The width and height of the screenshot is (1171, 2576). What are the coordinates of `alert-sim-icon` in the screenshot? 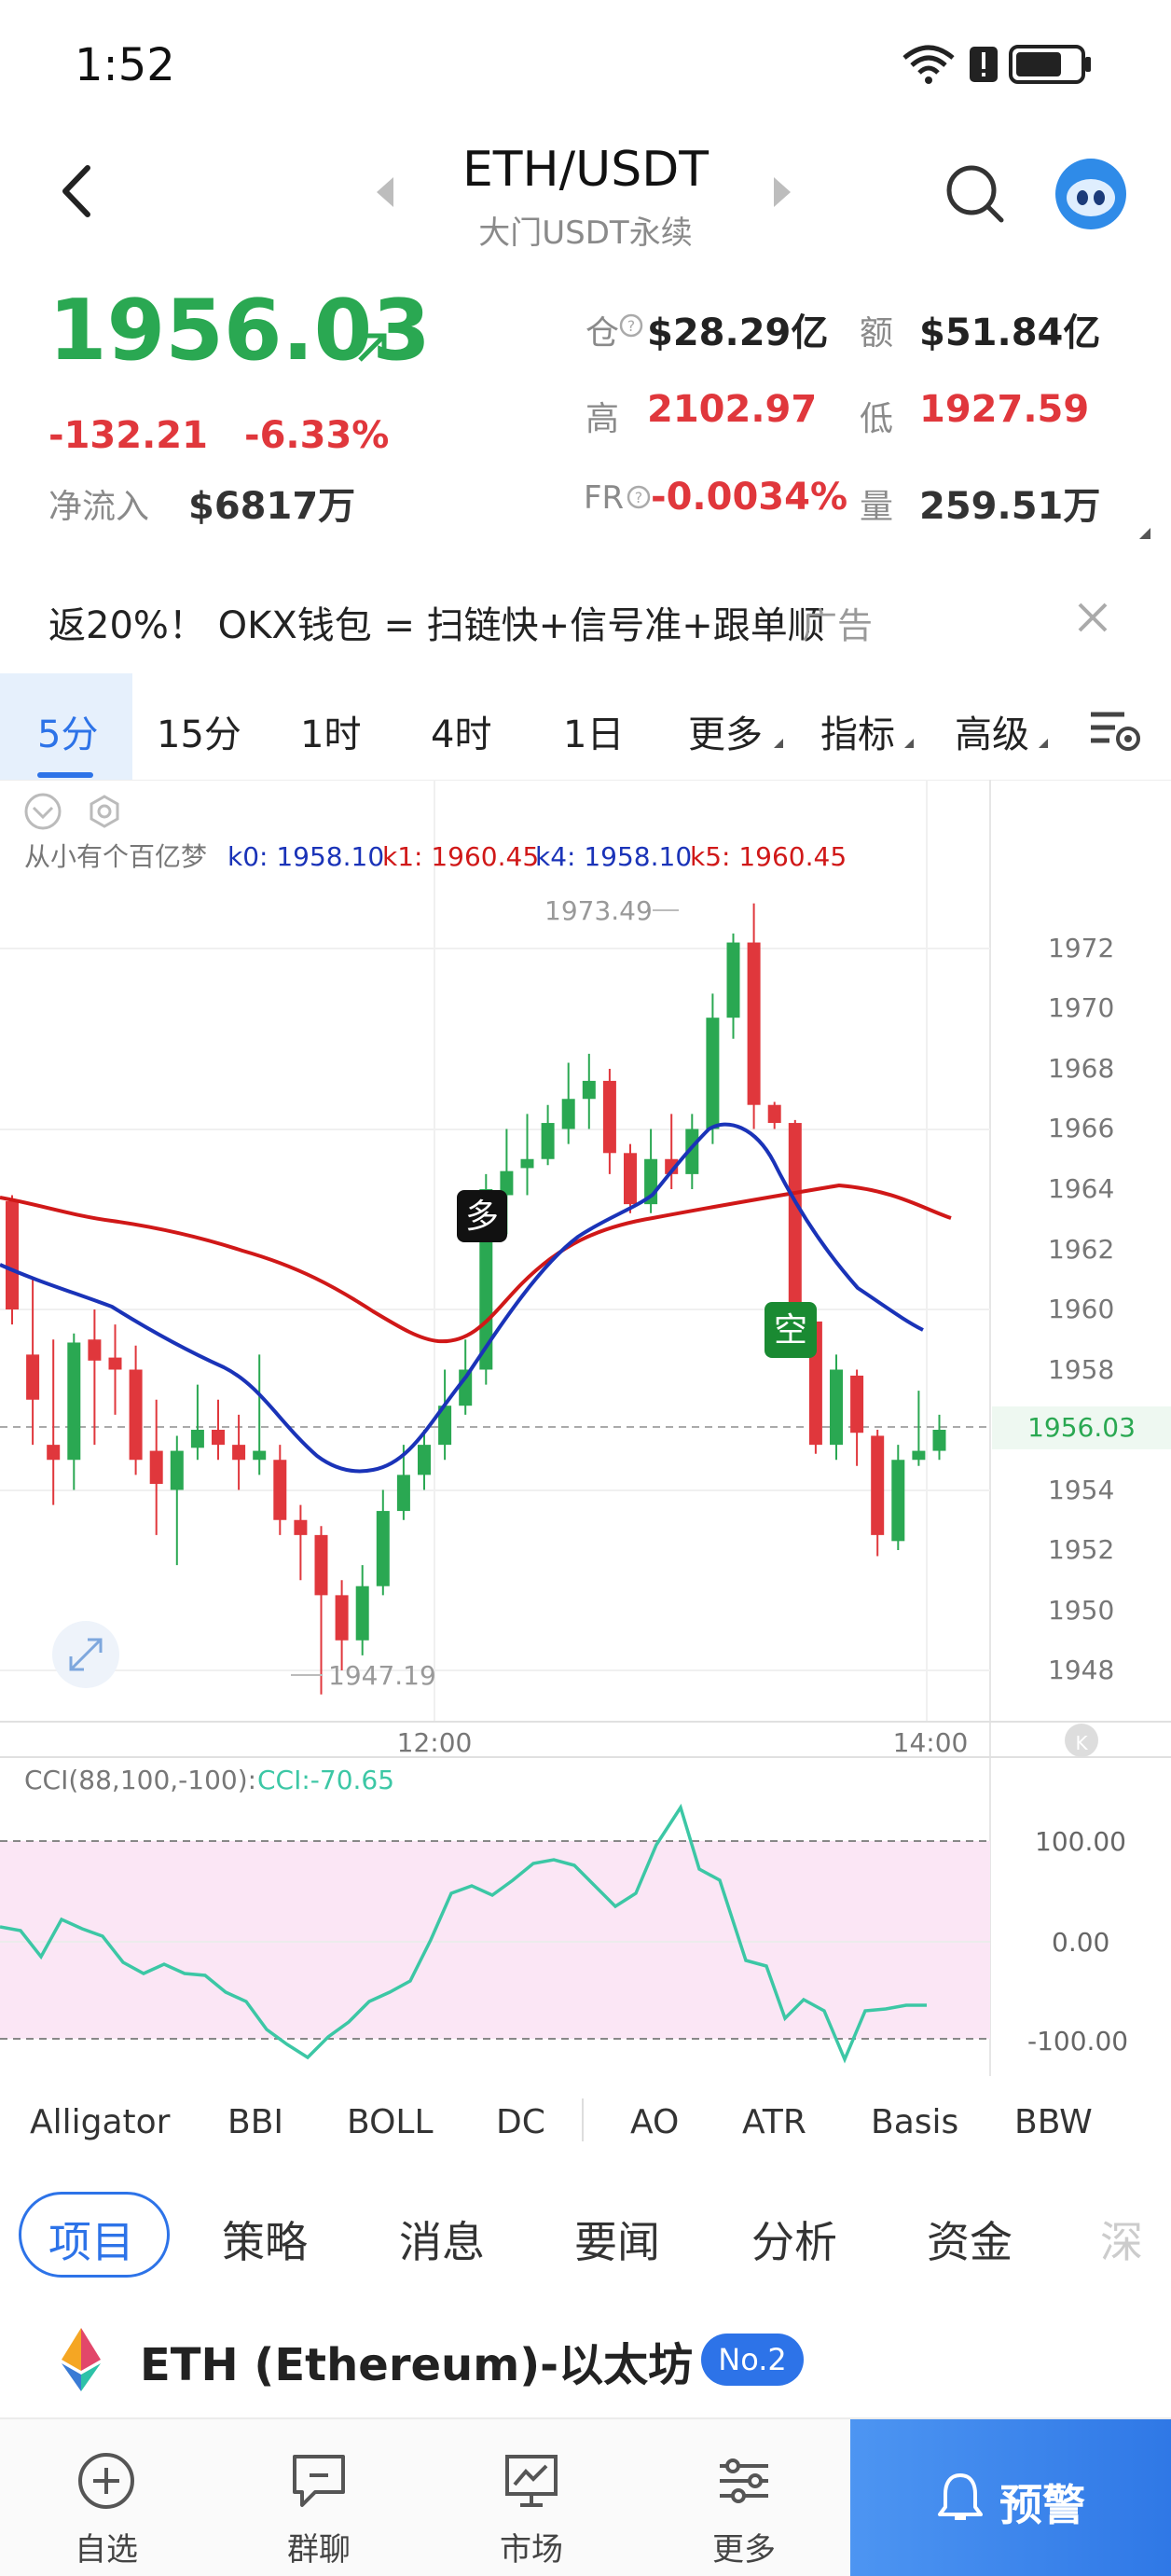 It's located at (984, 64).